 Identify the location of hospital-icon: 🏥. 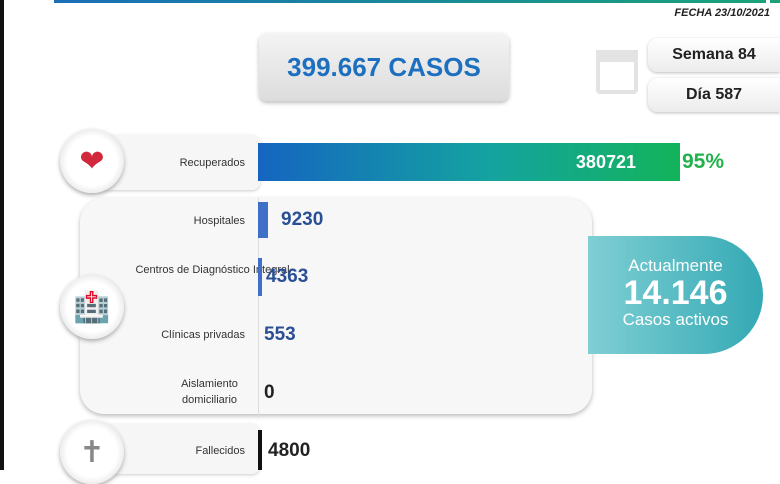
(92, 307).